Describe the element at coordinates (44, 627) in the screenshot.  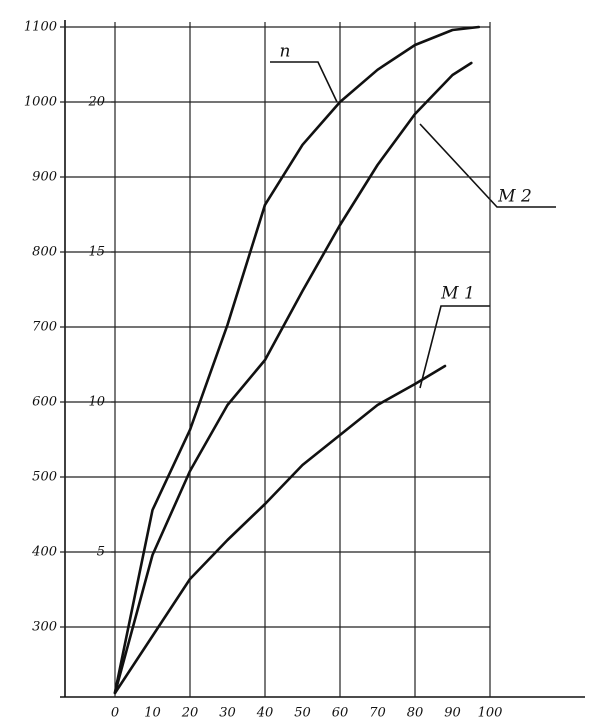
I see `y-tick-label: 300` at that location.